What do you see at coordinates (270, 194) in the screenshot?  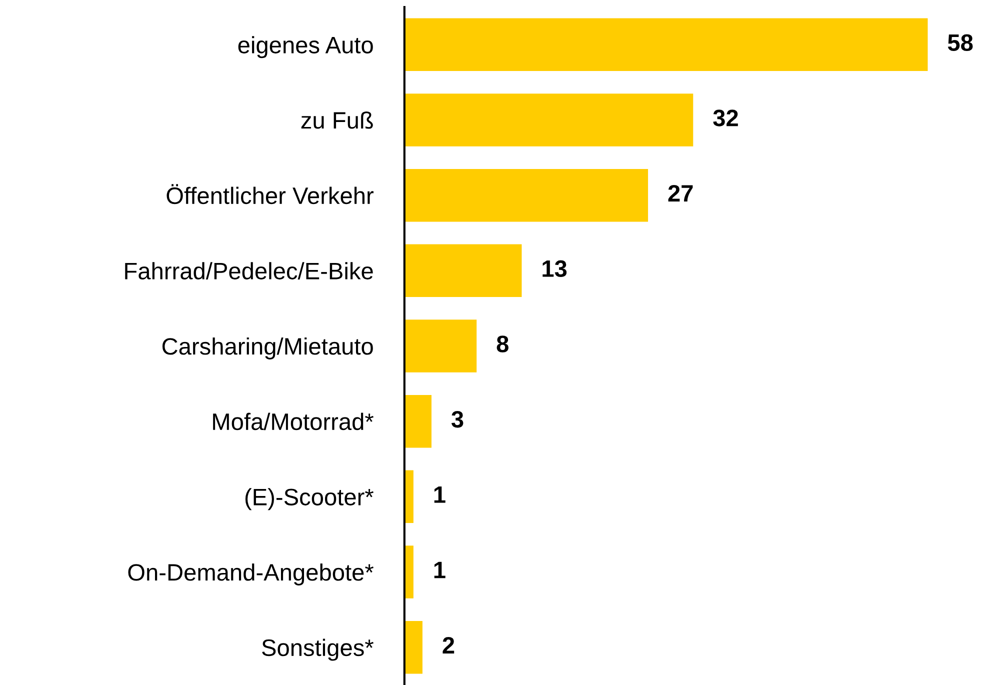 I see `y-tick-label: Öffentlicher Verkehr` at bounding box center [270, 194].